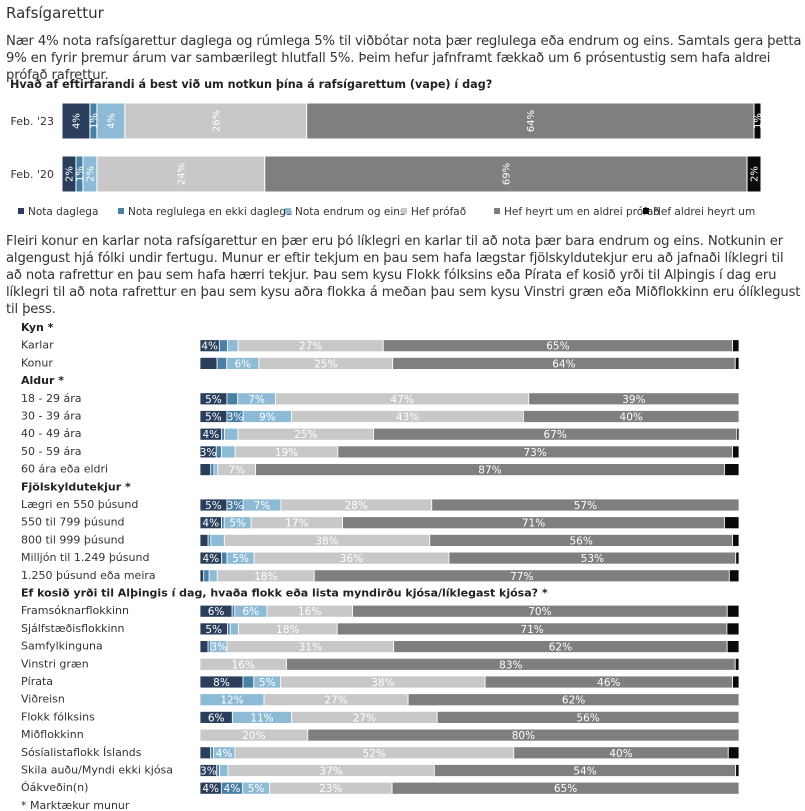 This screenshot has height=811, width=805. I want to click on data-label: 19%, so click(286, 453).